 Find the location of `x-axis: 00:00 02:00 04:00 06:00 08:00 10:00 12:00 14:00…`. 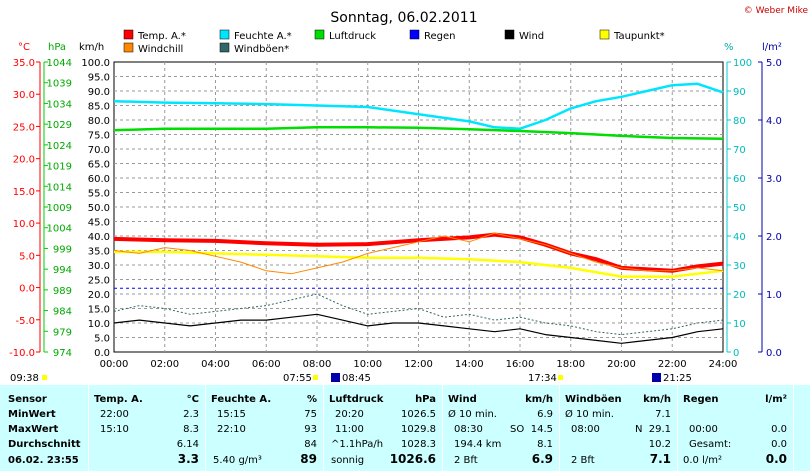

x-axis: 00:00 02:00 04:00 06:00 08:00 10:00 12:00 14:00… is located at coordinates (419, 364).